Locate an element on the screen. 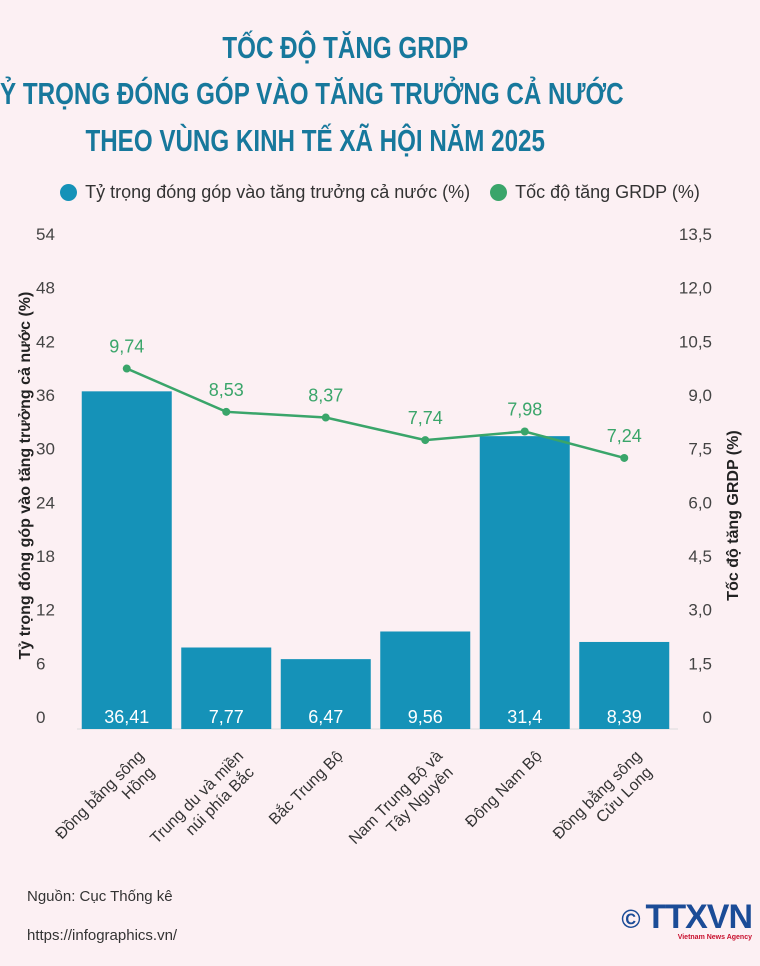  source-note: Nguồn: Cục Thống kê is located at coordinates (100, 896).